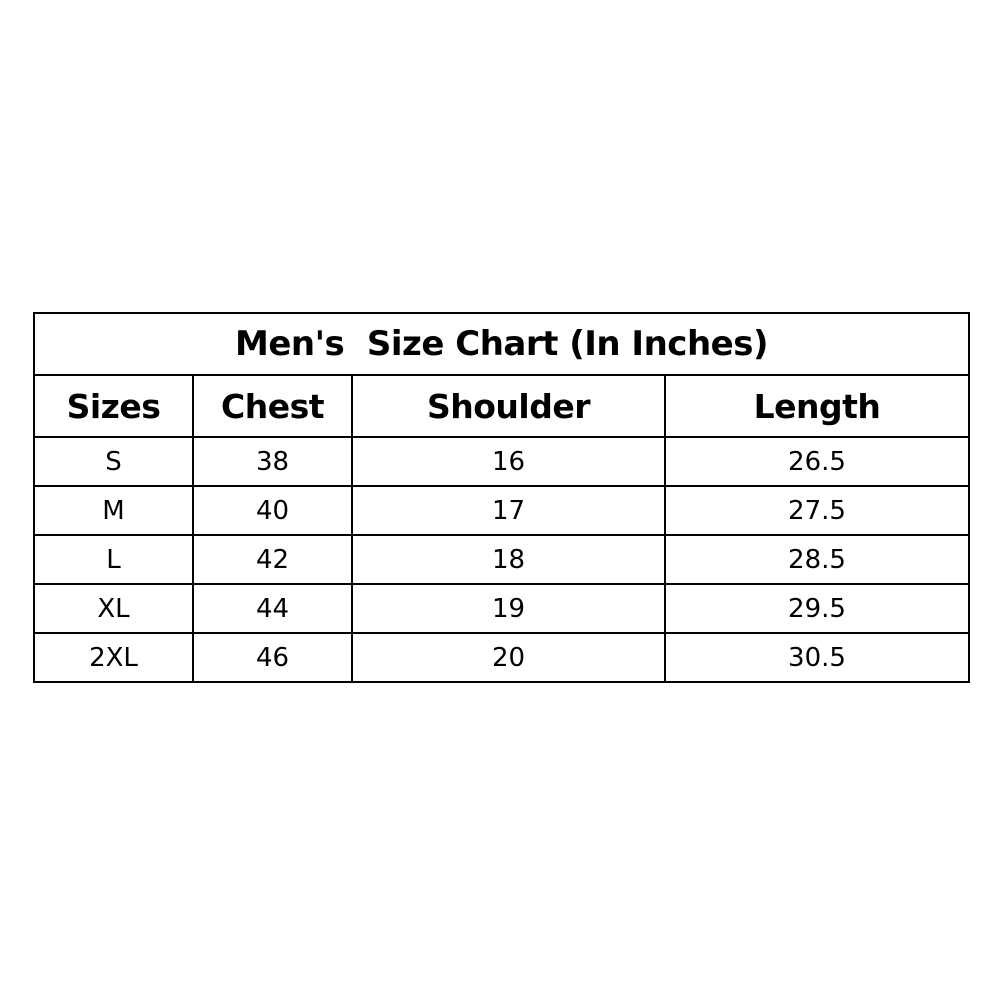 The width and height of the screenshot is (1000, 1000). I want to click on table-row: 2XL 46 20 30.5, so click(501, 657).